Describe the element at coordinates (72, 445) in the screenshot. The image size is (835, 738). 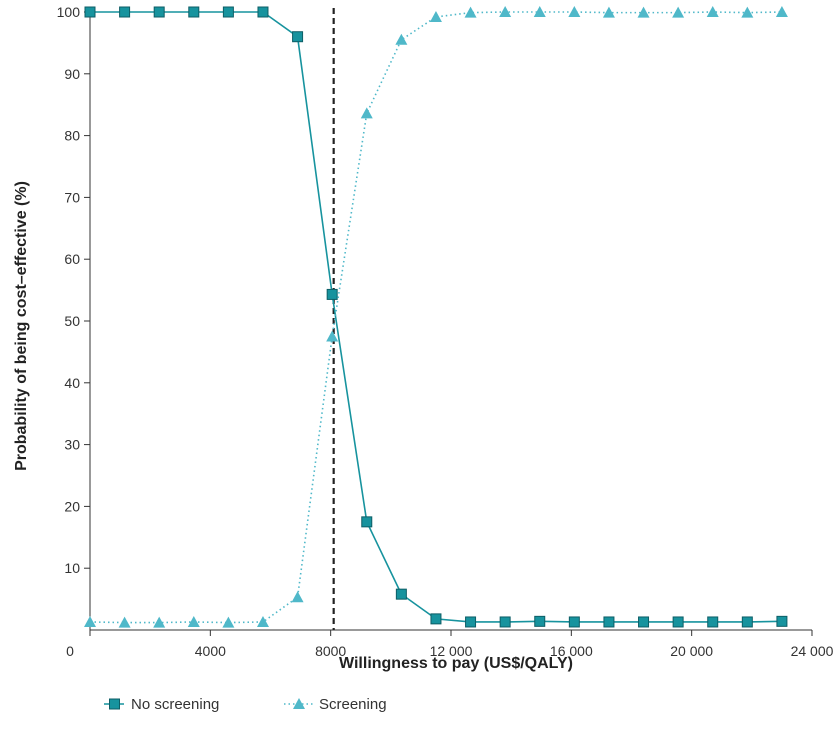
I see `y-tick-label: 30` at that location.